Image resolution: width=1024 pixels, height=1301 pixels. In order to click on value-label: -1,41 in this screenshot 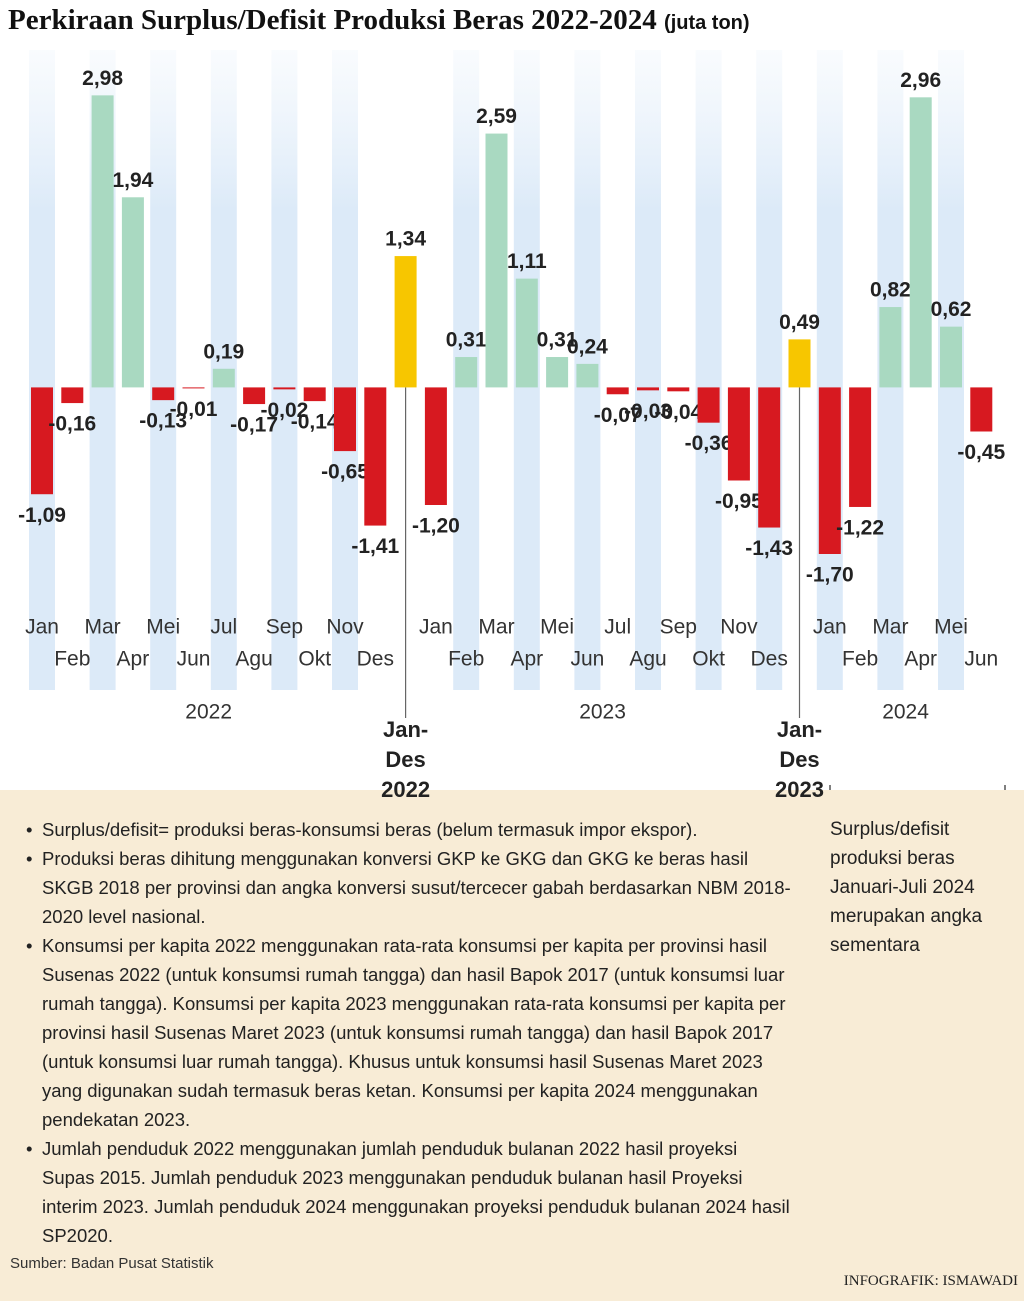, I will do `click(375, 546)`.